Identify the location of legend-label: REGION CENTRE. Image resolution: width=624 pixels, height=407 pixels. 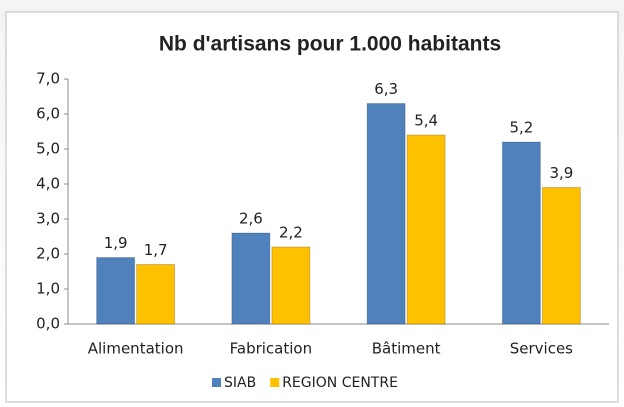
(340, 383).